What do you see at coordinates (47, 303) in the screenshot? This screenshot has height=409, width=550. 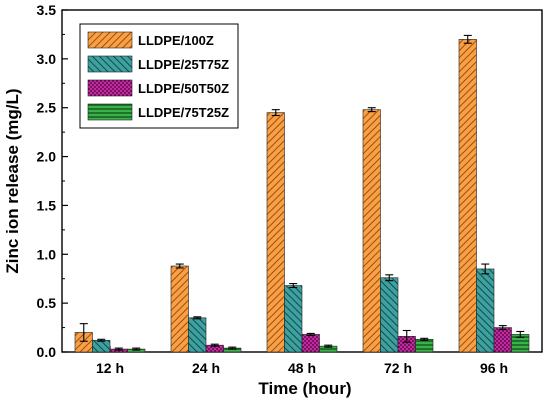 I see `y-tick-label: 0.5` at bounding box center [47, 303].